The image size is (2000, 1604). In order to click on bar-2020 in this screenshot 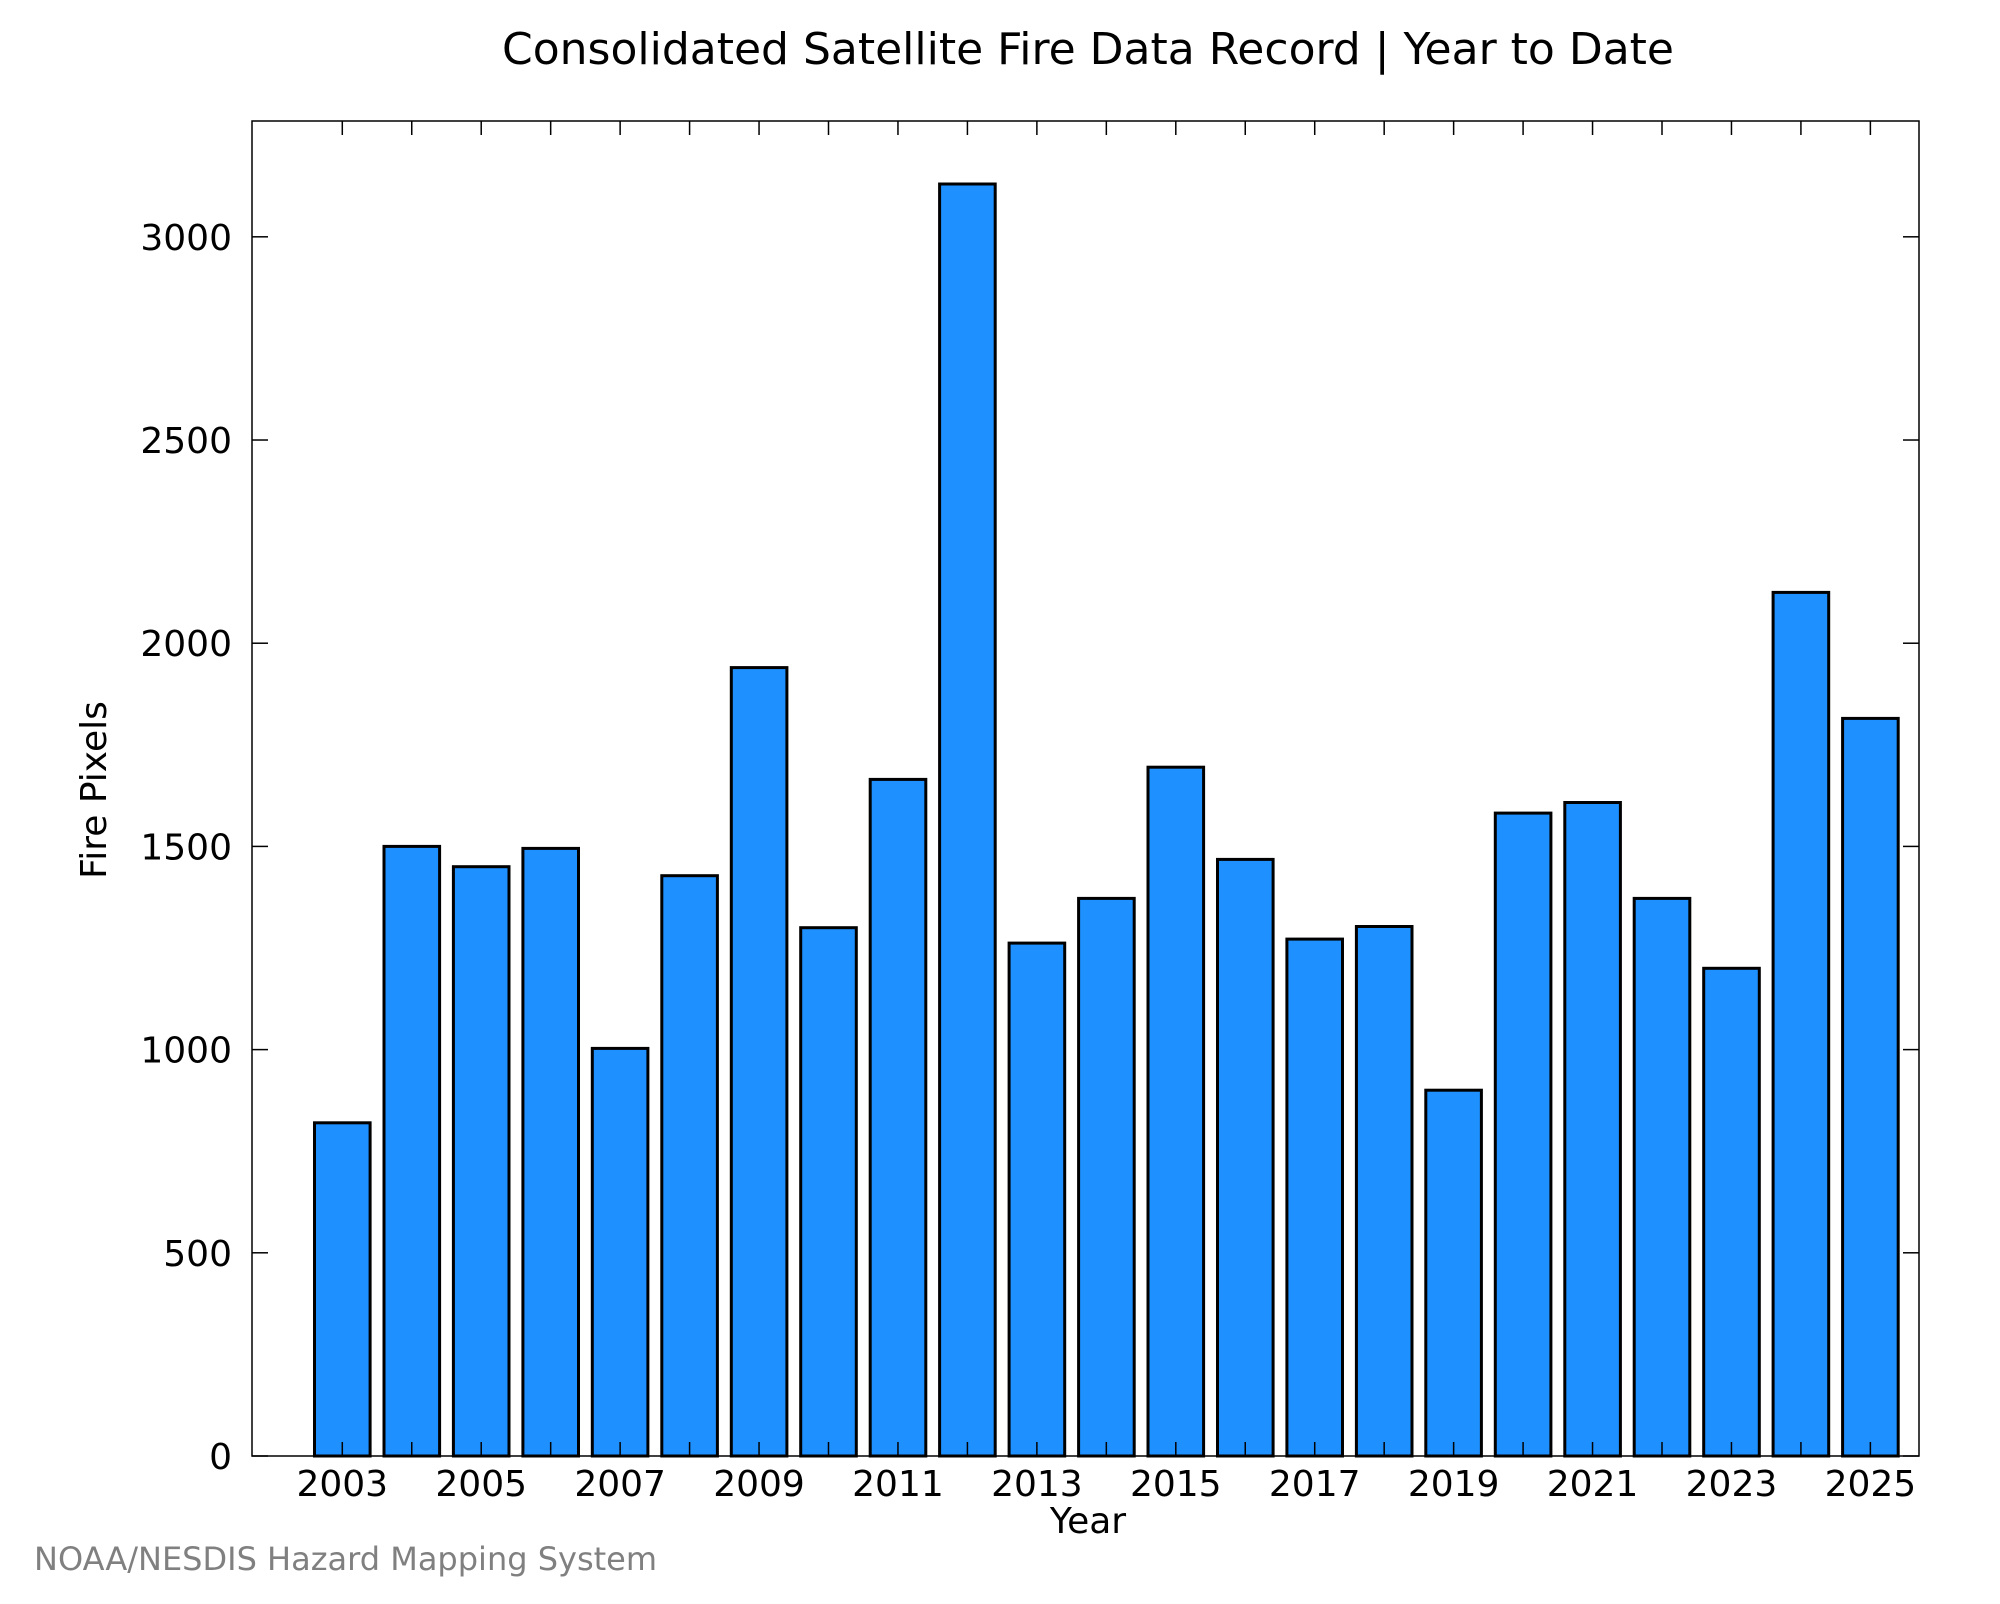, I will do `click(1523, 1134)`.